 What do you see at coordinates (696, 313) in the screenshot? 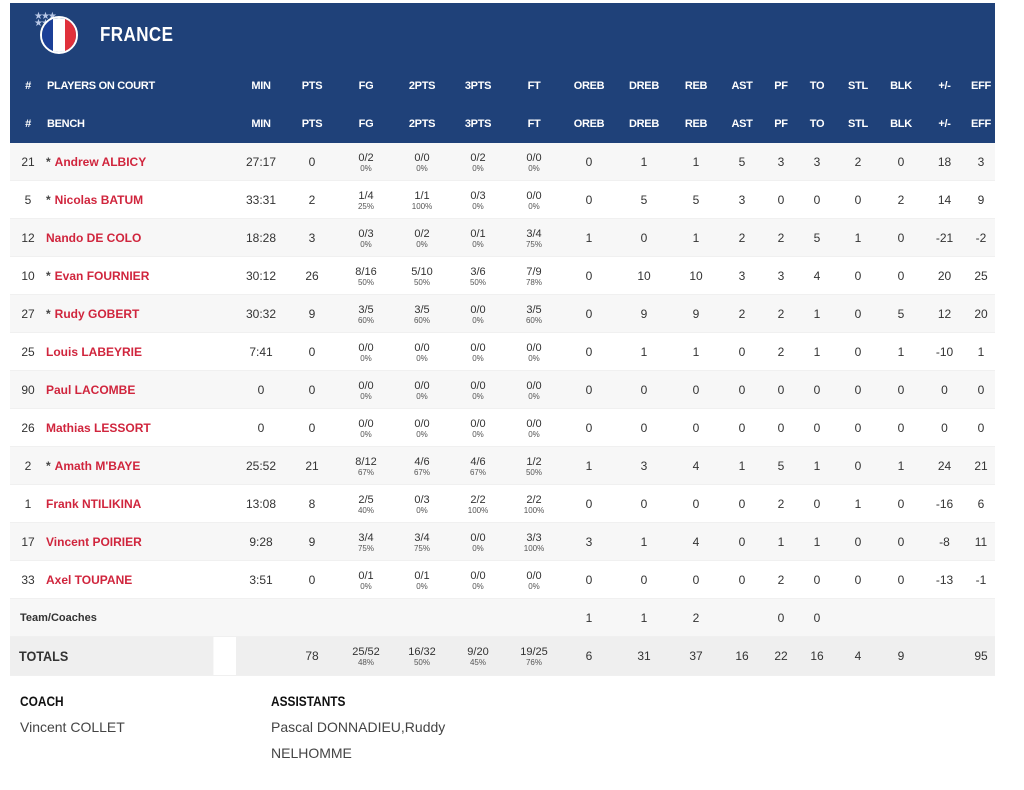
I see `player-reb: 9` at bounding box center [696, 313].